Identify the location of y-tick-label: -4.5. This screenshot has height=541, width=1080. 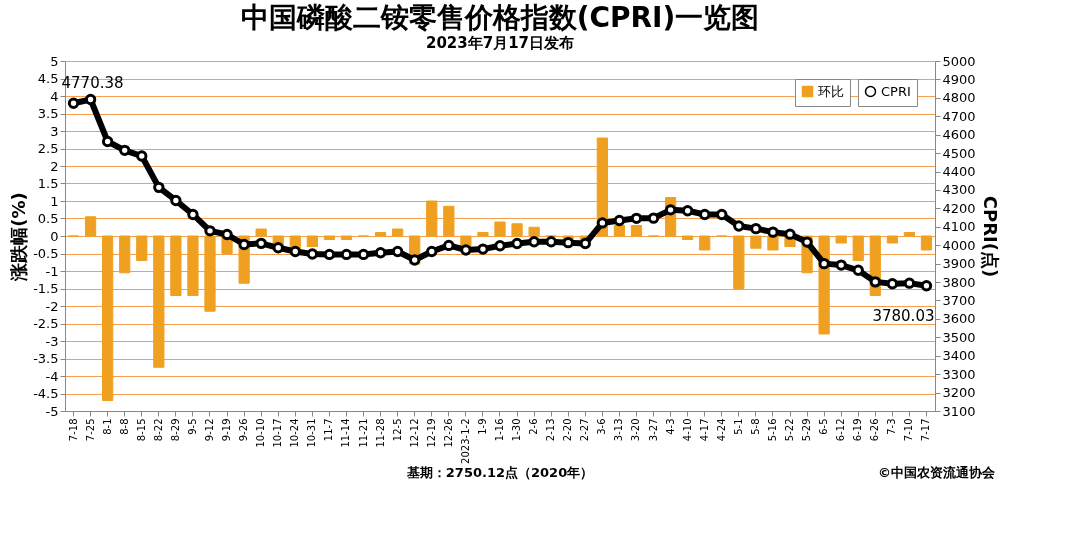
(46, 393).